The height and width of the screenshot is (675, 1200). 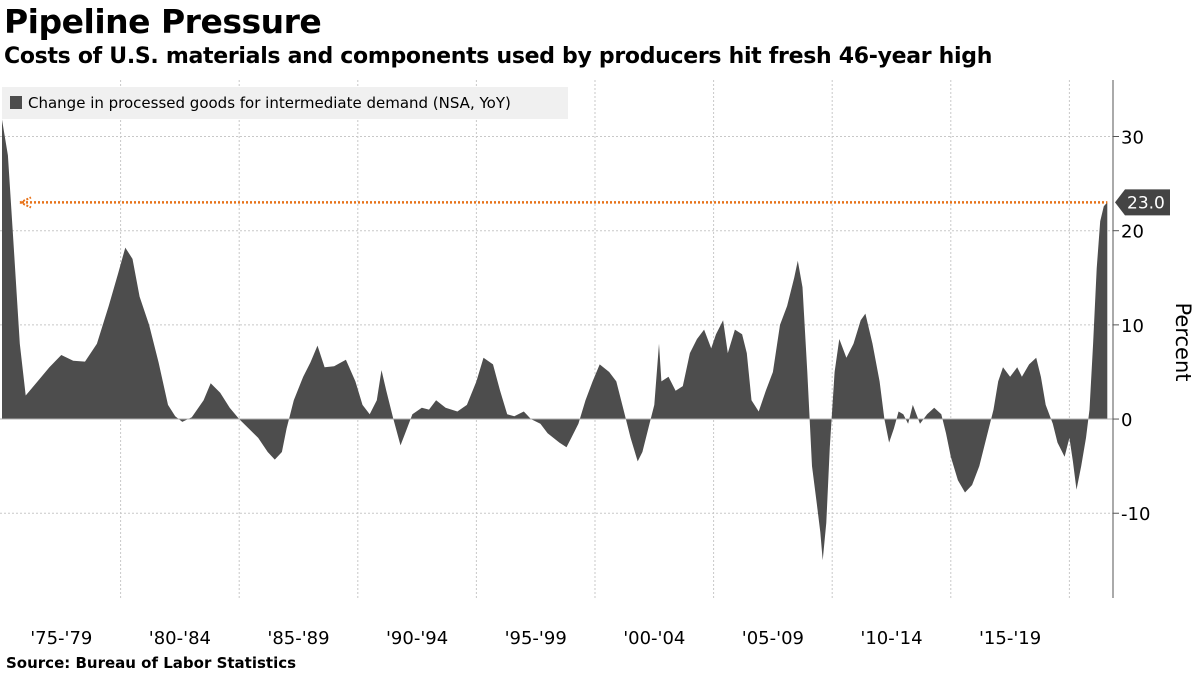 What do you see at coordinates (891, 638) in the screenshot?
I see `x-tick-label: '10-'14` at bounding box center [891, 638].